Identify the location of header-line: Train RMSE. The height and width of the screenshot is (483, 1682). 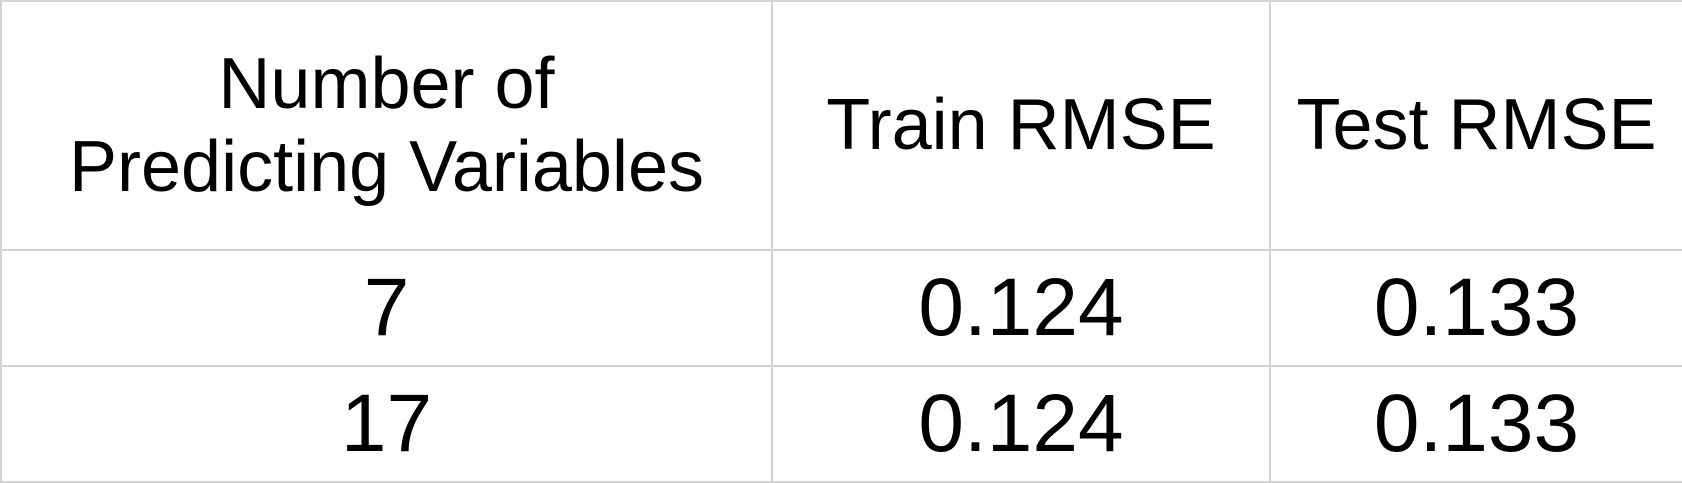
(1021, 125).